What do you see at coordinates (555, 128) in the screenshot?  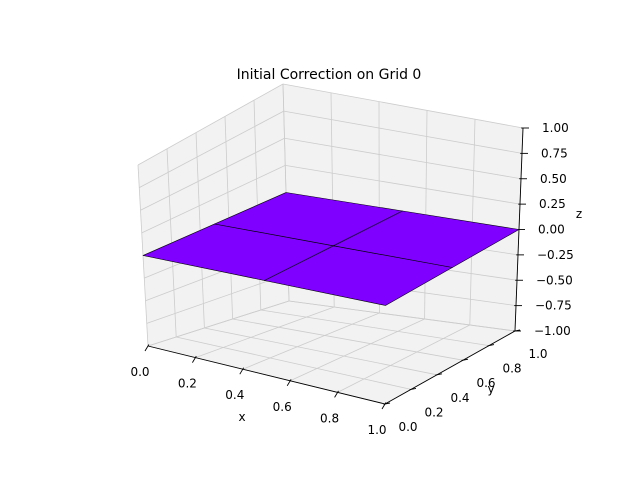 I see `z-tick-label: 1.00` at bounding box center [555, 128].